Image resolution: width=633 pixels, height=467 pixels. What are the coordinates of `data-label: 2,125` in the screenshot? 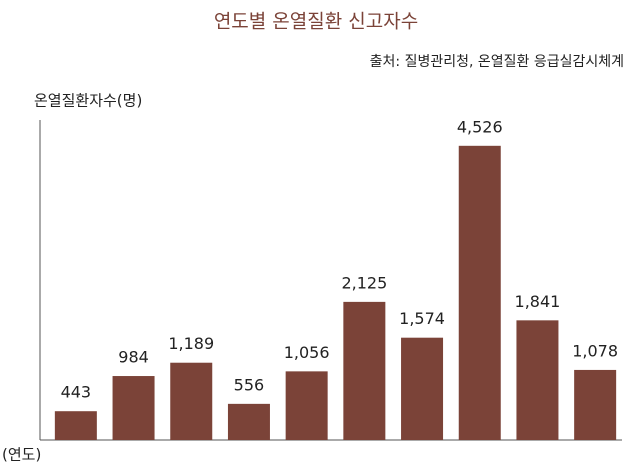 It's located at (364, 282).